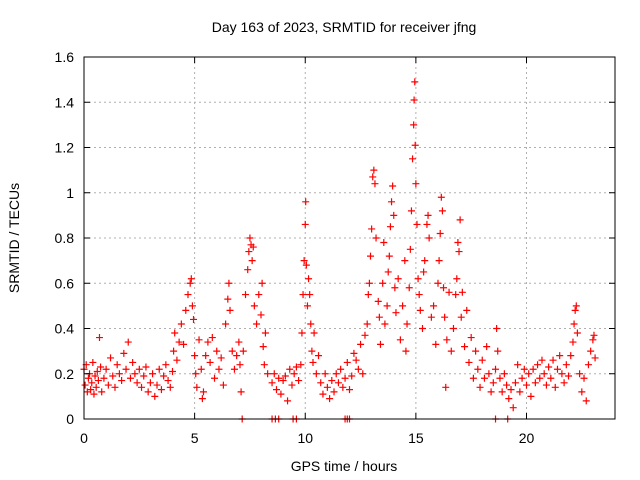 The image size is (640, 480). Describe the element at coordinates (70, 419) in the screenshot. I see `y-tick-label: 0` at that location.